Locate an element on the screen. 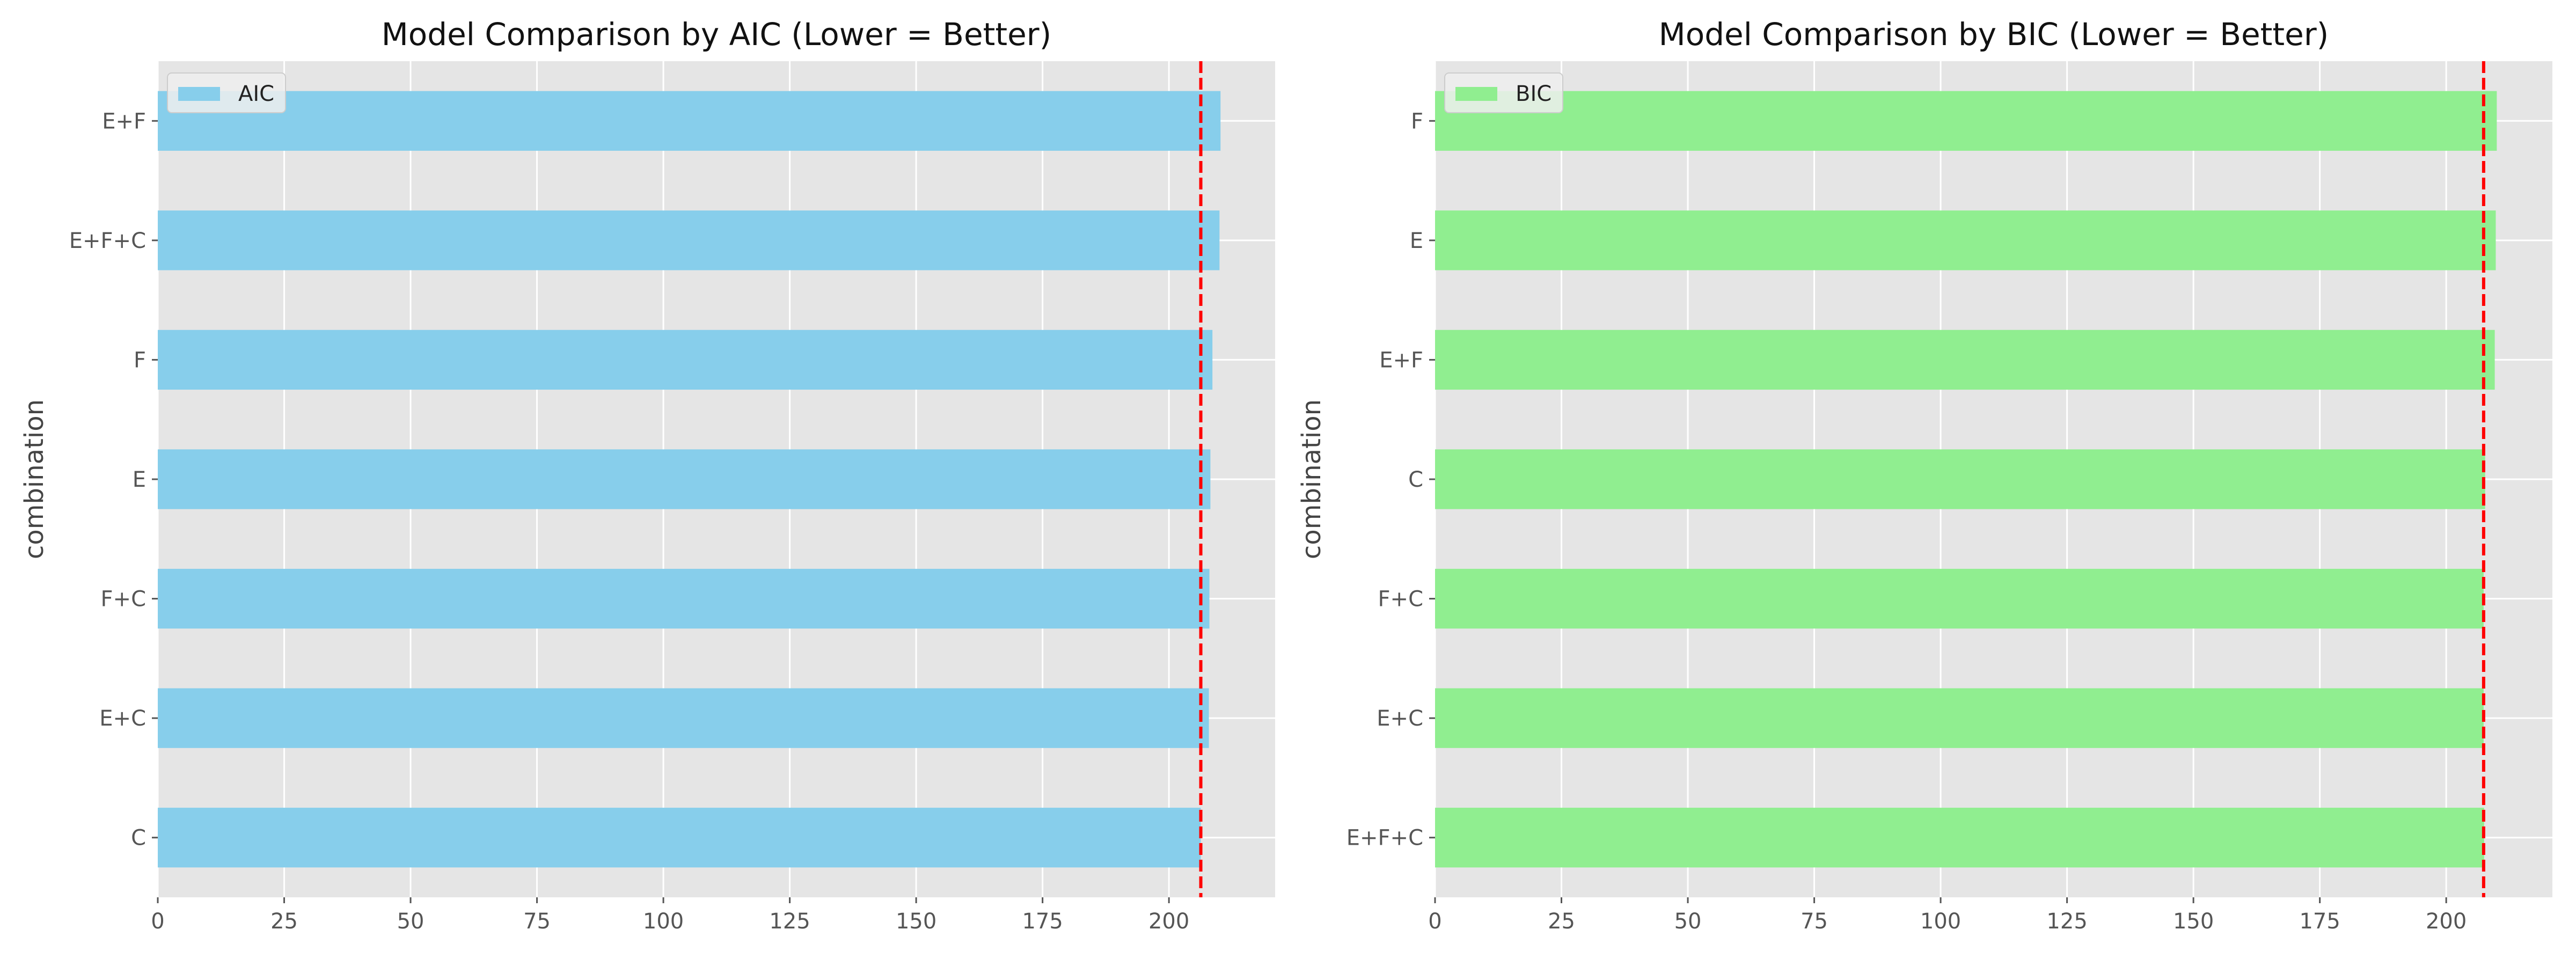 Image resolution: width=2576 pixels, height=966 pixels. bic-x-tick-label: 175 is located at coordinates (2319, 921).